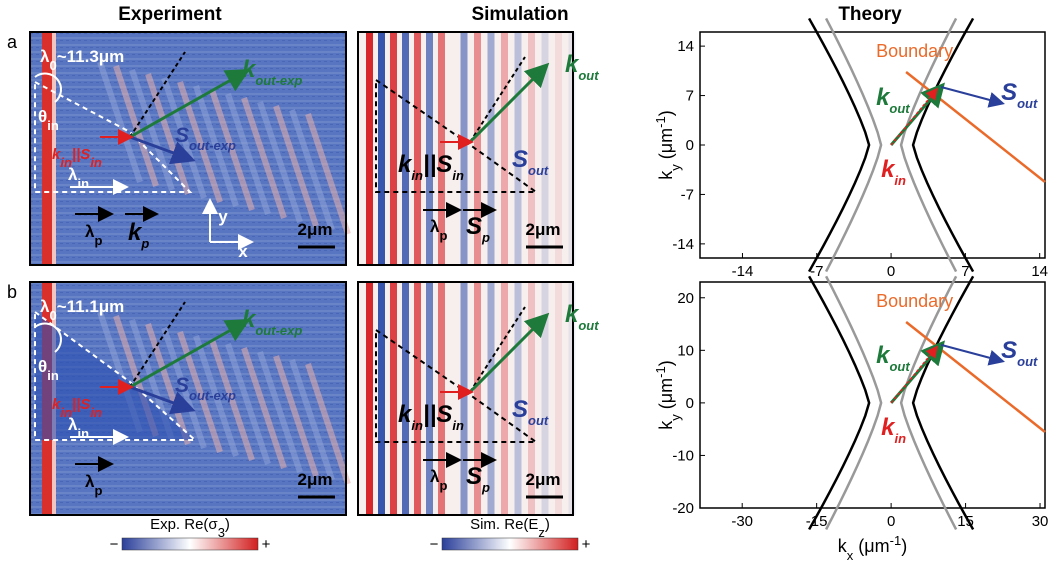  I want to click on panel-label: a, so click(12, 42).